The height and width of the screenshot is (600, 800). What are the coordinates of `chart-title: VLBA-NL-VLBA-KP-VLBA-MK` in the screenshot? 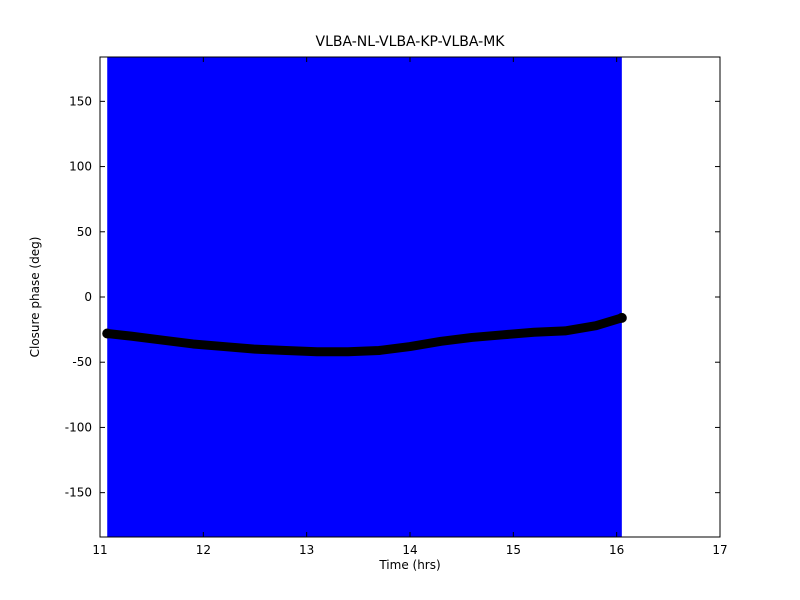 It's located at (410, 42).